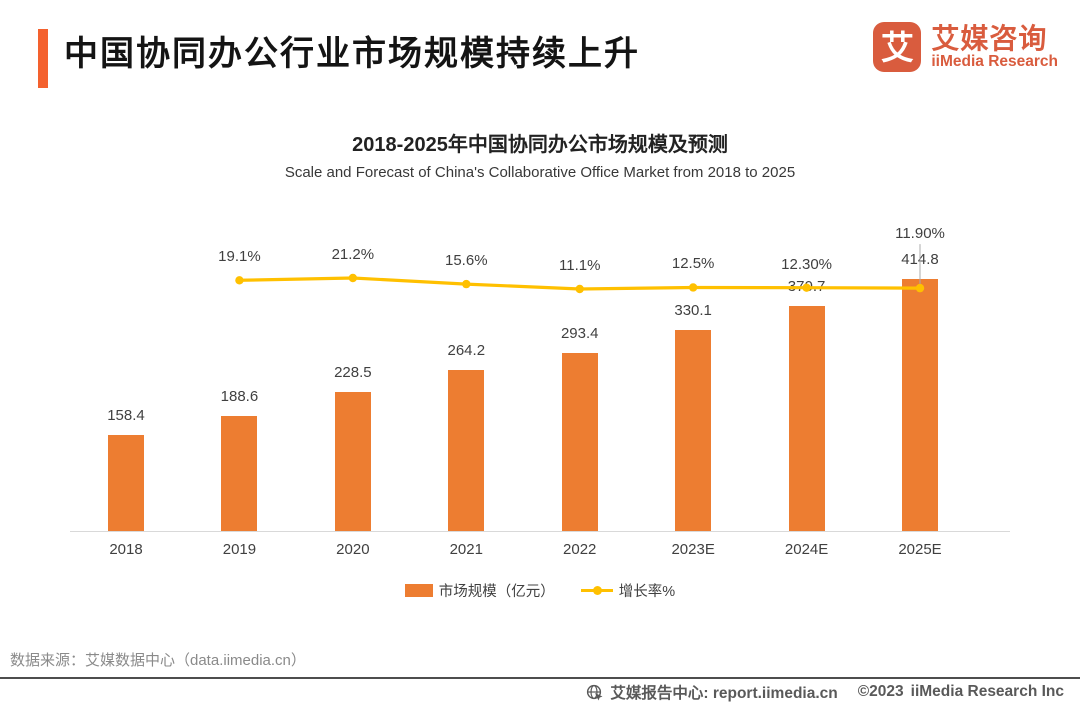  I want to click on footer-copyright: ©2023, so click(880, 691).